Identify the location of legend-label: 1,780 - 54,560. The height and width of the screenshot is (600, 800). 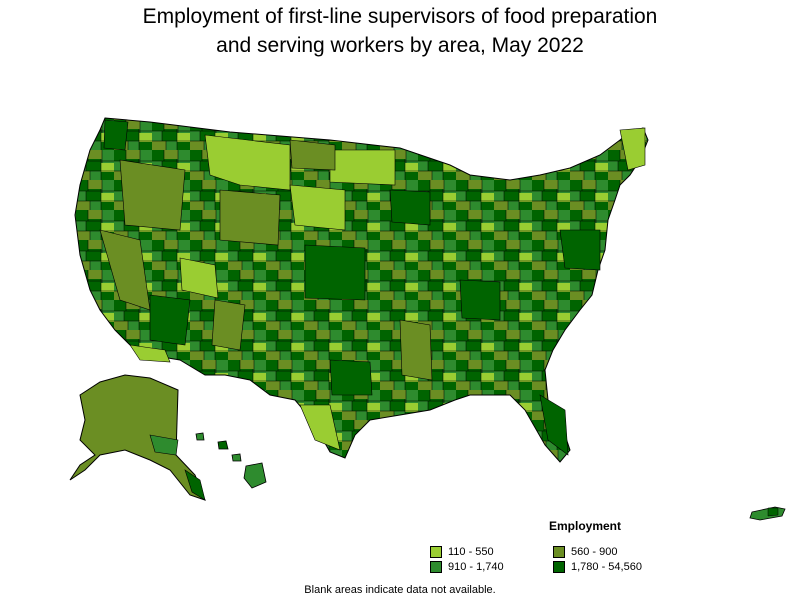
(606, 567).